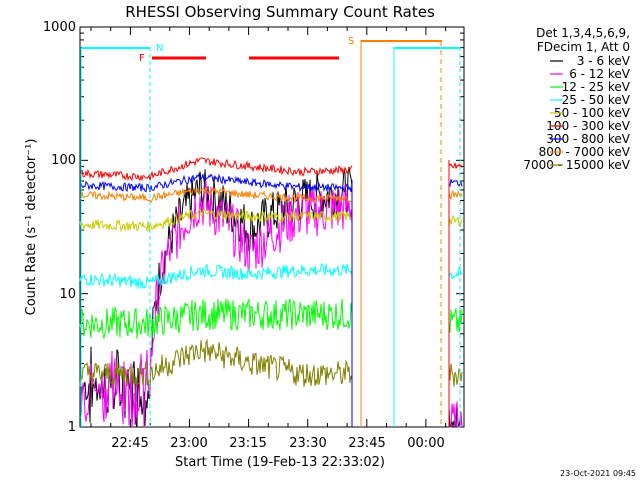 This screenshot has width=640, height=480. I want to click on marker-n: N, so click(159, 48).